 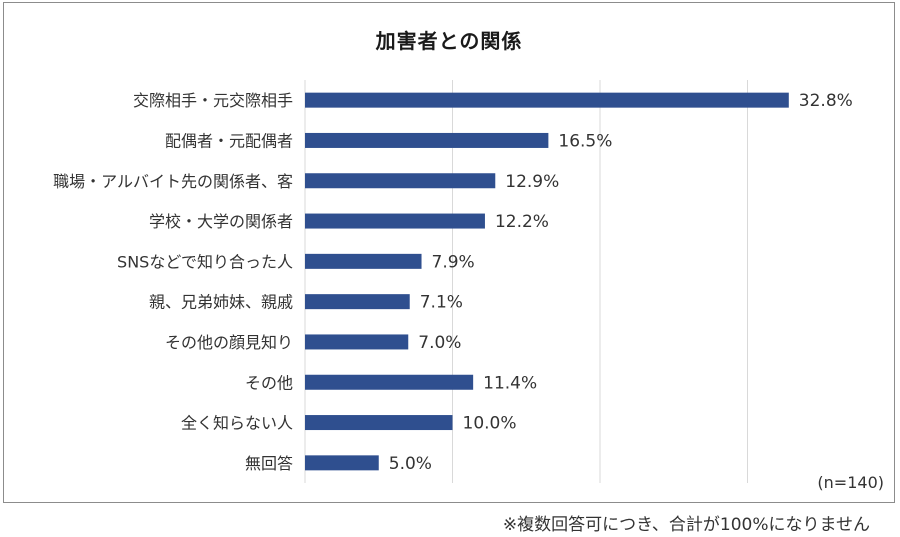 I want to click on category-label: 配偶者・元配偶者, so click(x=229, y=140).